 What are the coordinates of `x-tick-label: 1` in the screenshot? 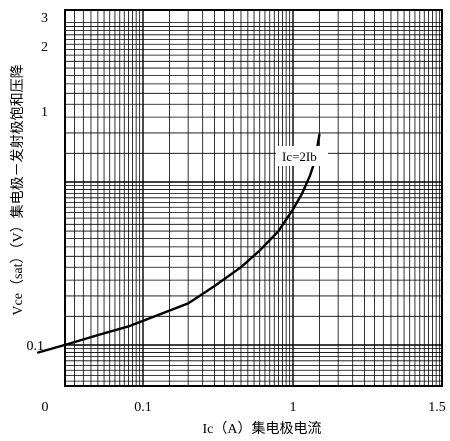 It's located at (293, 407).